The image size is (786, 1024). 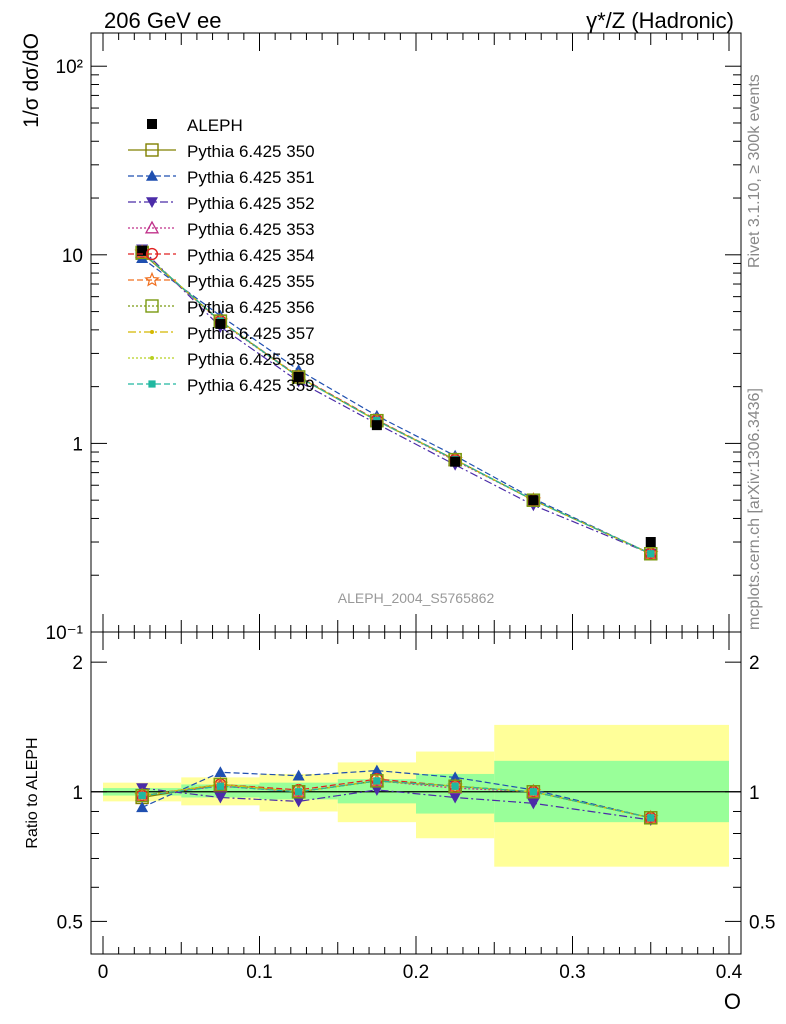 What do you see at coordinates (251, 203) in the screenshot?
I see `legend-label-2: Pythia 6.425 352` at bounding box center [251, 203].